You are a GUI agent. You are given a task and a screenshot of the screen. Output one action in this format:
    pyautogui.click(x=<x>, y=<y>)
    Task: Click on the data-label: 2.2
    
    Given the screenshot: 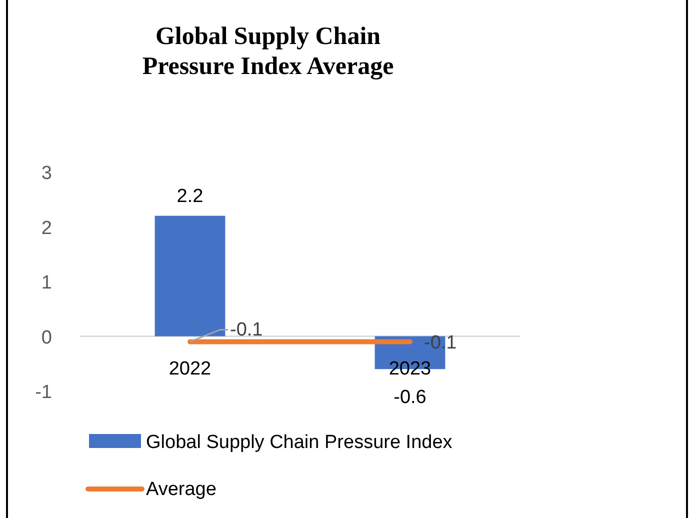 What is the action you would take?
    pyautogui.click(x=190, y=196)
    